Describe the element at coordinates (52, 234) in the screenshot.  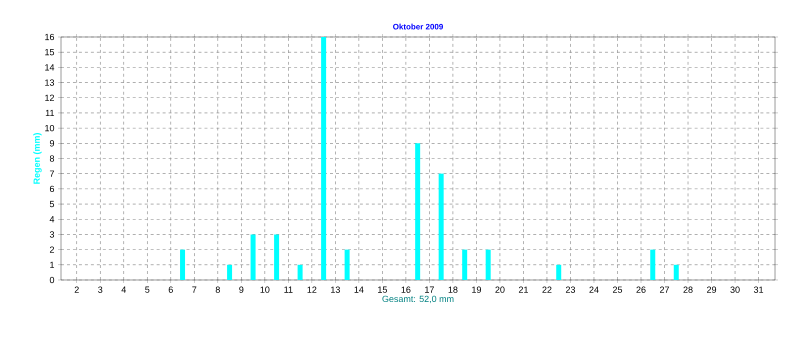
I see `y-tick-label: 3` at that location.